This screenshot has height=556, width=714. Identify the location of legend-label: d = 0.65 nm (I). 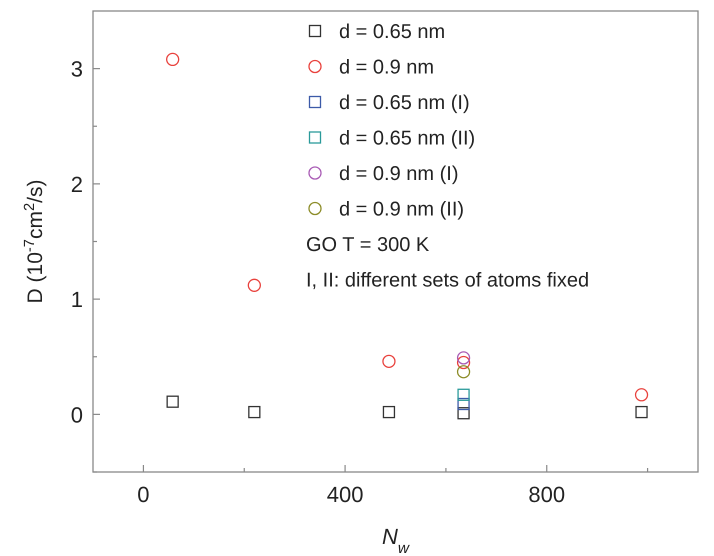
(404, 103).